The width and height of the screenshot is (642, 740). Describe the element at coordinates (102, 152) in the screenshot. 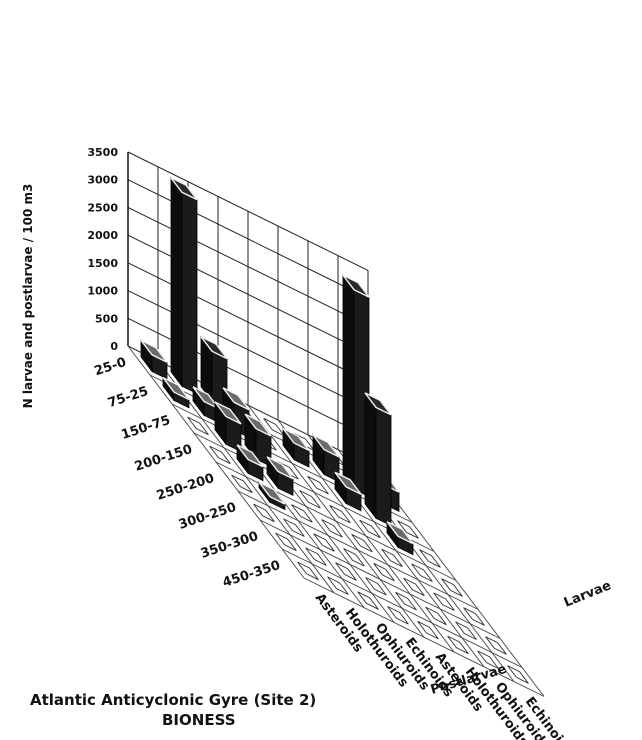

I see `z-tick-label: 3500` at that location.